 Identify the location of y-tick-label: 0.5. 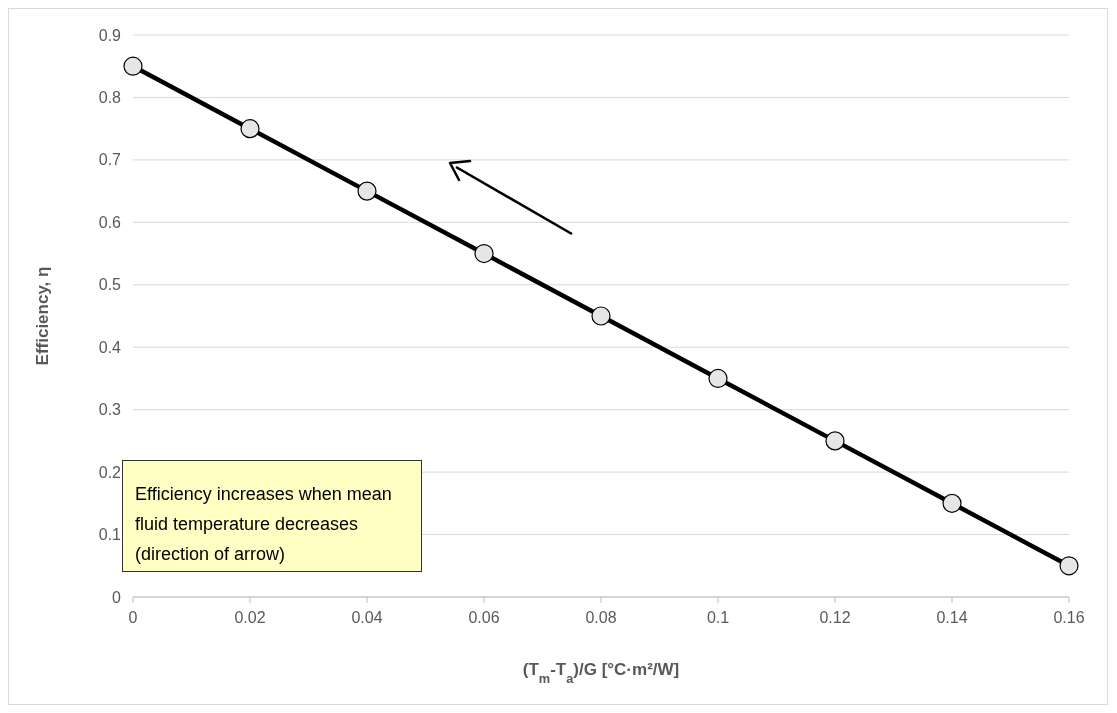
(110, 285).